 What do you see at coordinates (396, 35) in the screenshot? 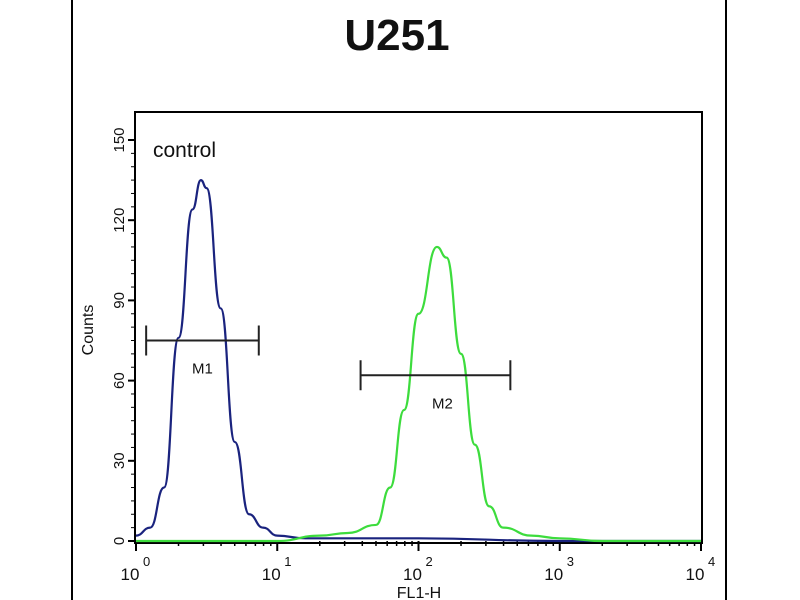
I see `chart-title: U251` at bounding box center [396, 35].